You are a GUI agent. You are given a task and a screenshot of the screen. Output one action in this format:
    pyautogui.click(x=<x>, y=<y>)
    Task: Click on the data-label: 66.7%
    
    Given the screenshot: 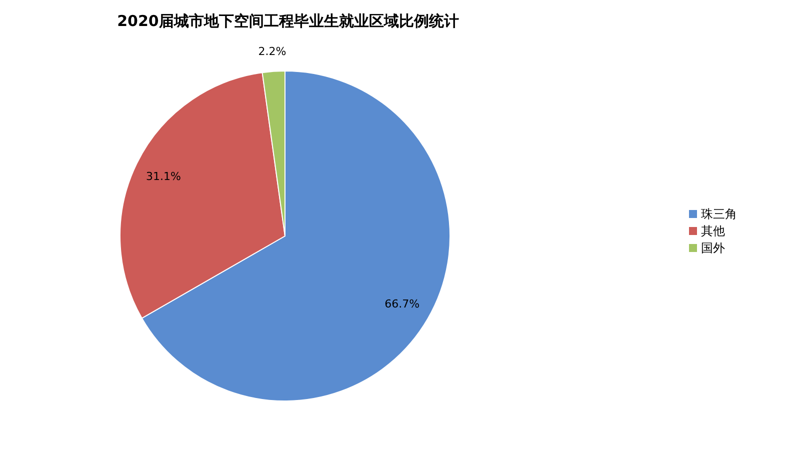 What is the action you would take?
    pyautogui.click(x=402, y=303)
    